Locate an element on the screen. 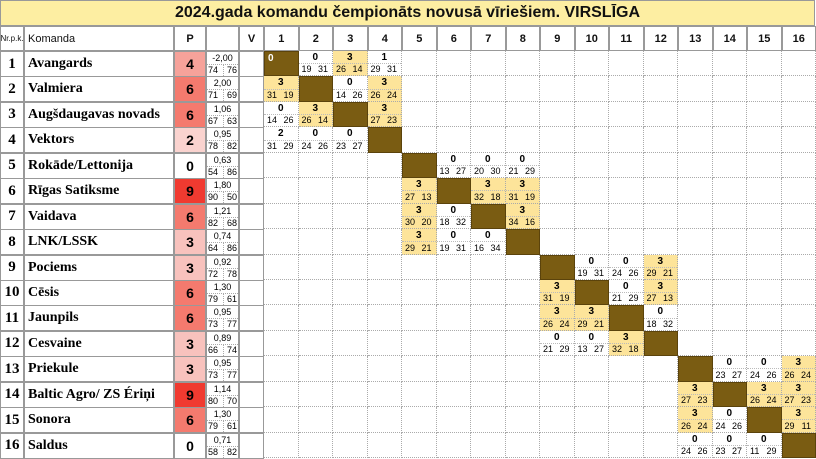 This screenshot has width=816, height=459. row-number: 9 is located at coordinates (12, 268).